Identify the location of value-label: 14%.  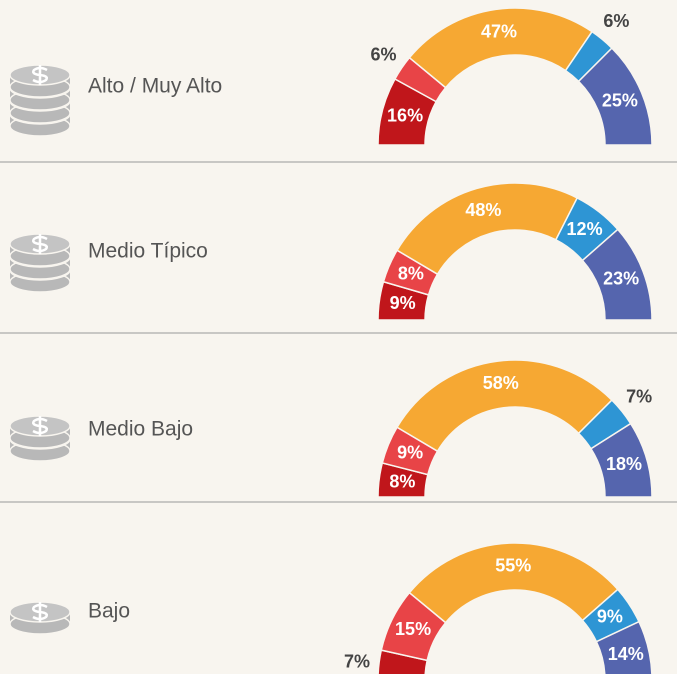
(626, 654).